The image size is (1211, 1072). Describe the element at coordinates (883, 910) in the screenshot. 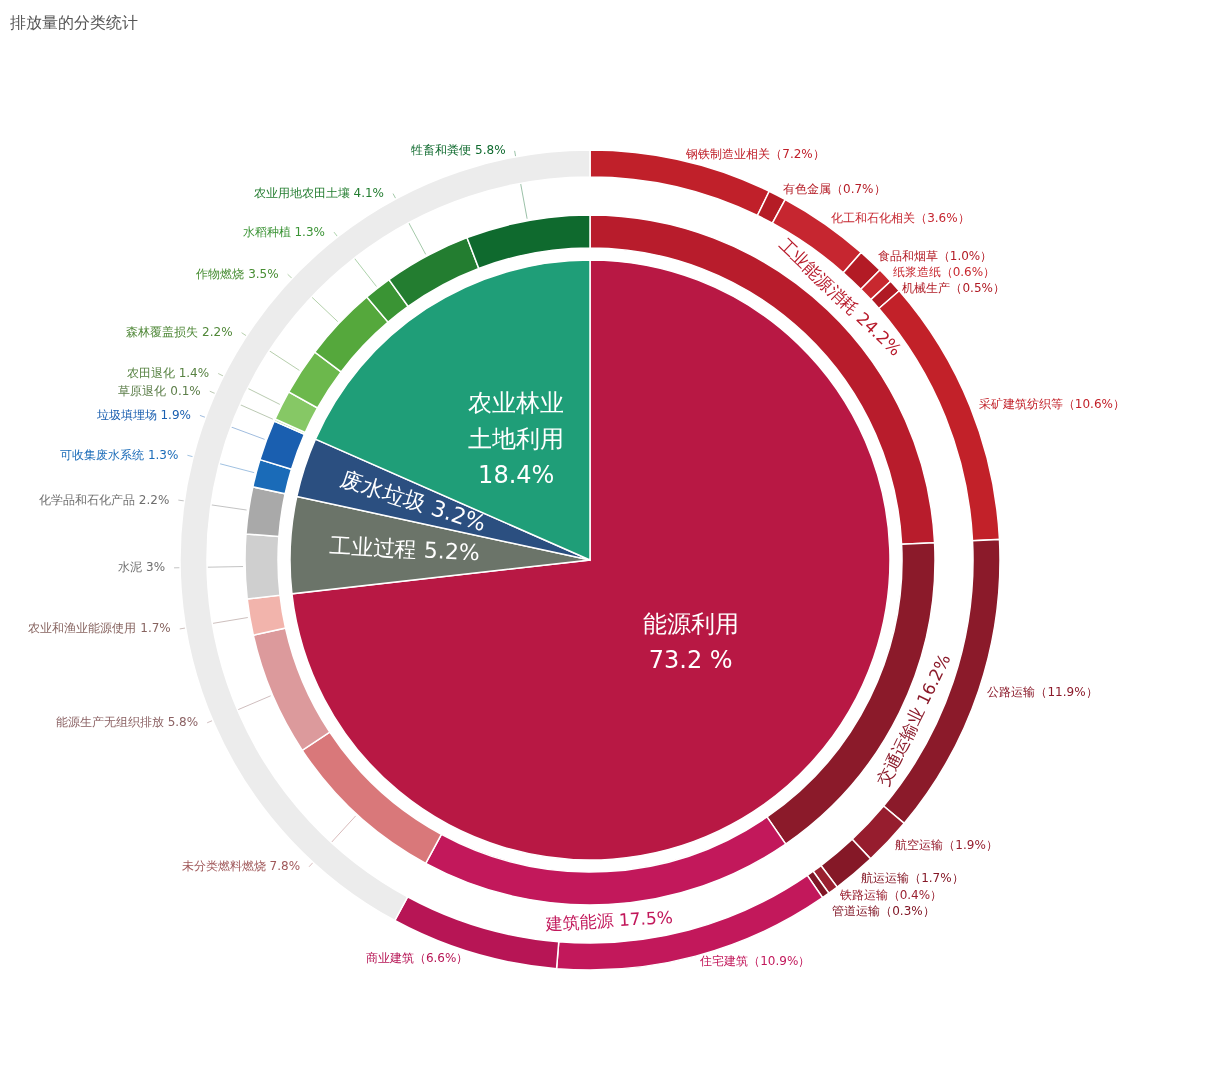

I see `slice-label: 管道运输（0.3%）` at that location.